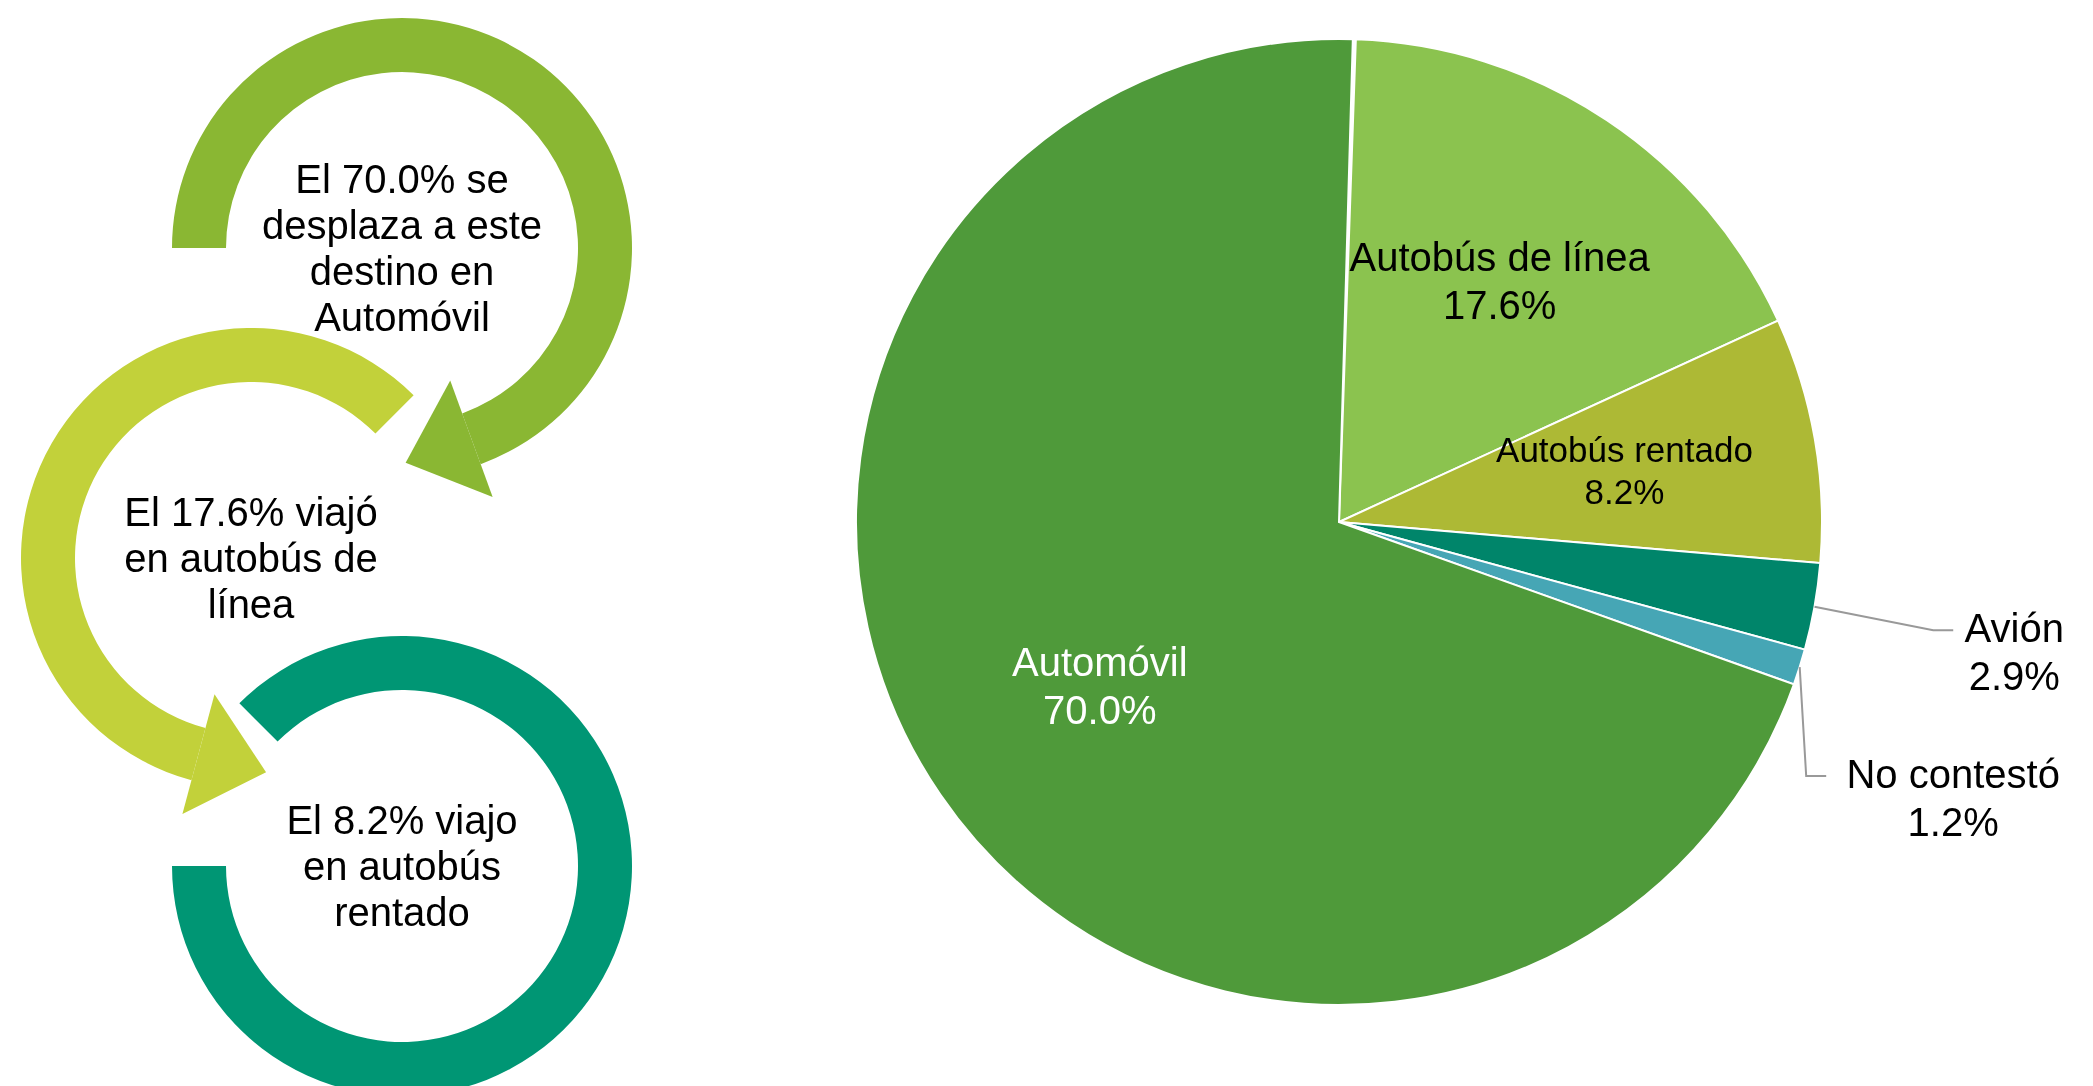 The width and height of the screenshot is (2093, 1086). What do you see at coordinates (2014, 676) in the screenshot?
I see `data-label: 2.9%` at bounding box center [2014, 676].